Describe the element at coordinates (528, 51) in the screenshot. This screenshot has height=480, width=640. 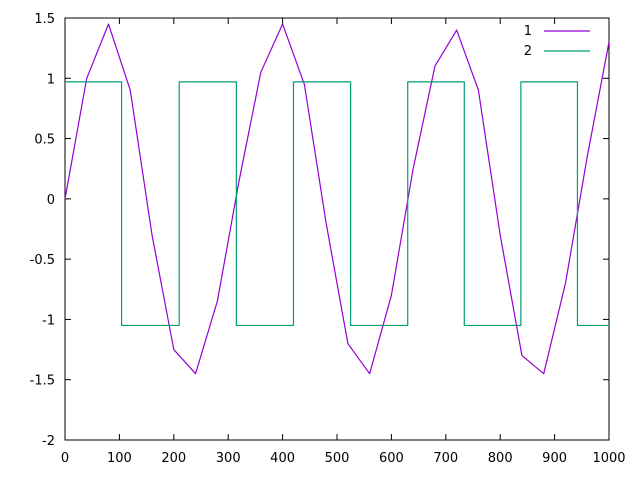
I see `legend-label-2: 2` at that location.